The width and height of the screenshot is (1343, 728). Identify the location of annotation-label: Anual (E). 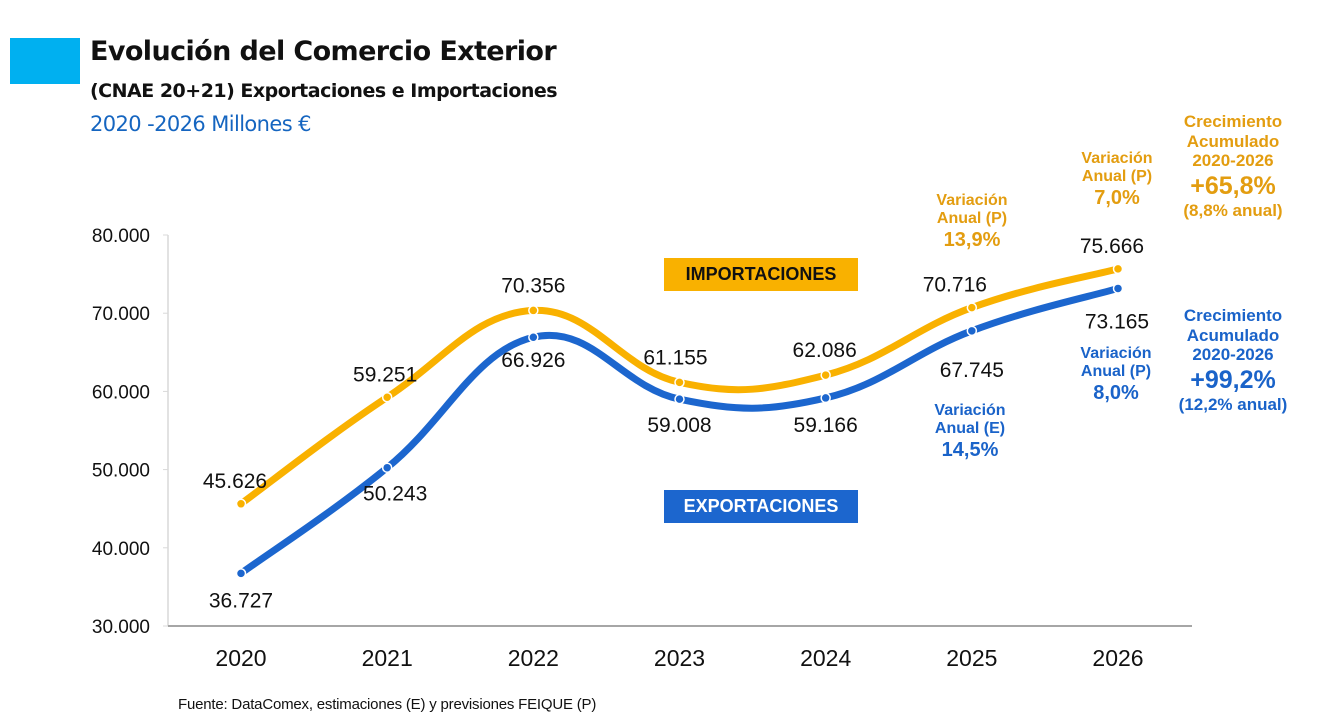
(970, 429).